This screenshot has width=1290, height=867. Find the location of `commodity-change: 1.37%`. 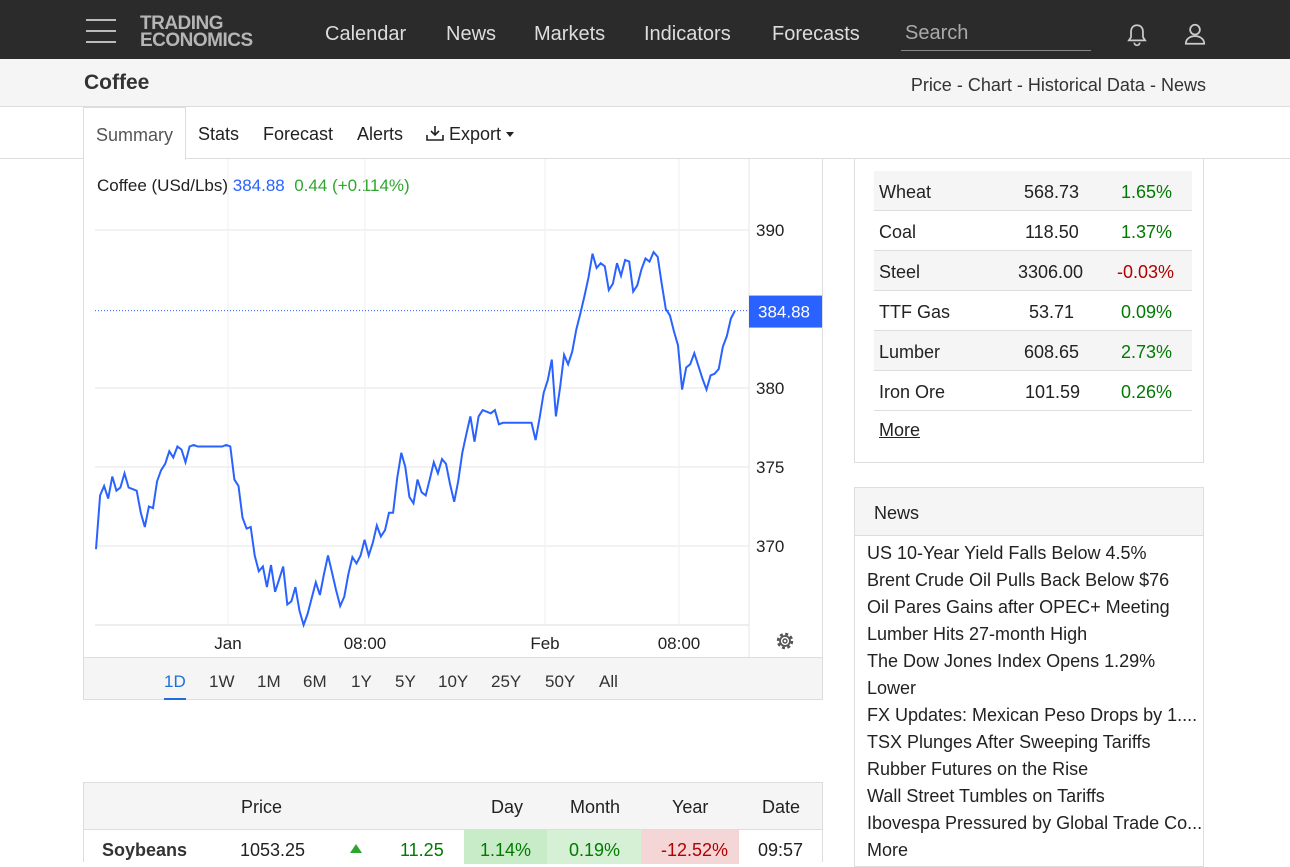

commodity-change: 1.37% is located at coordinates (1147, 232).